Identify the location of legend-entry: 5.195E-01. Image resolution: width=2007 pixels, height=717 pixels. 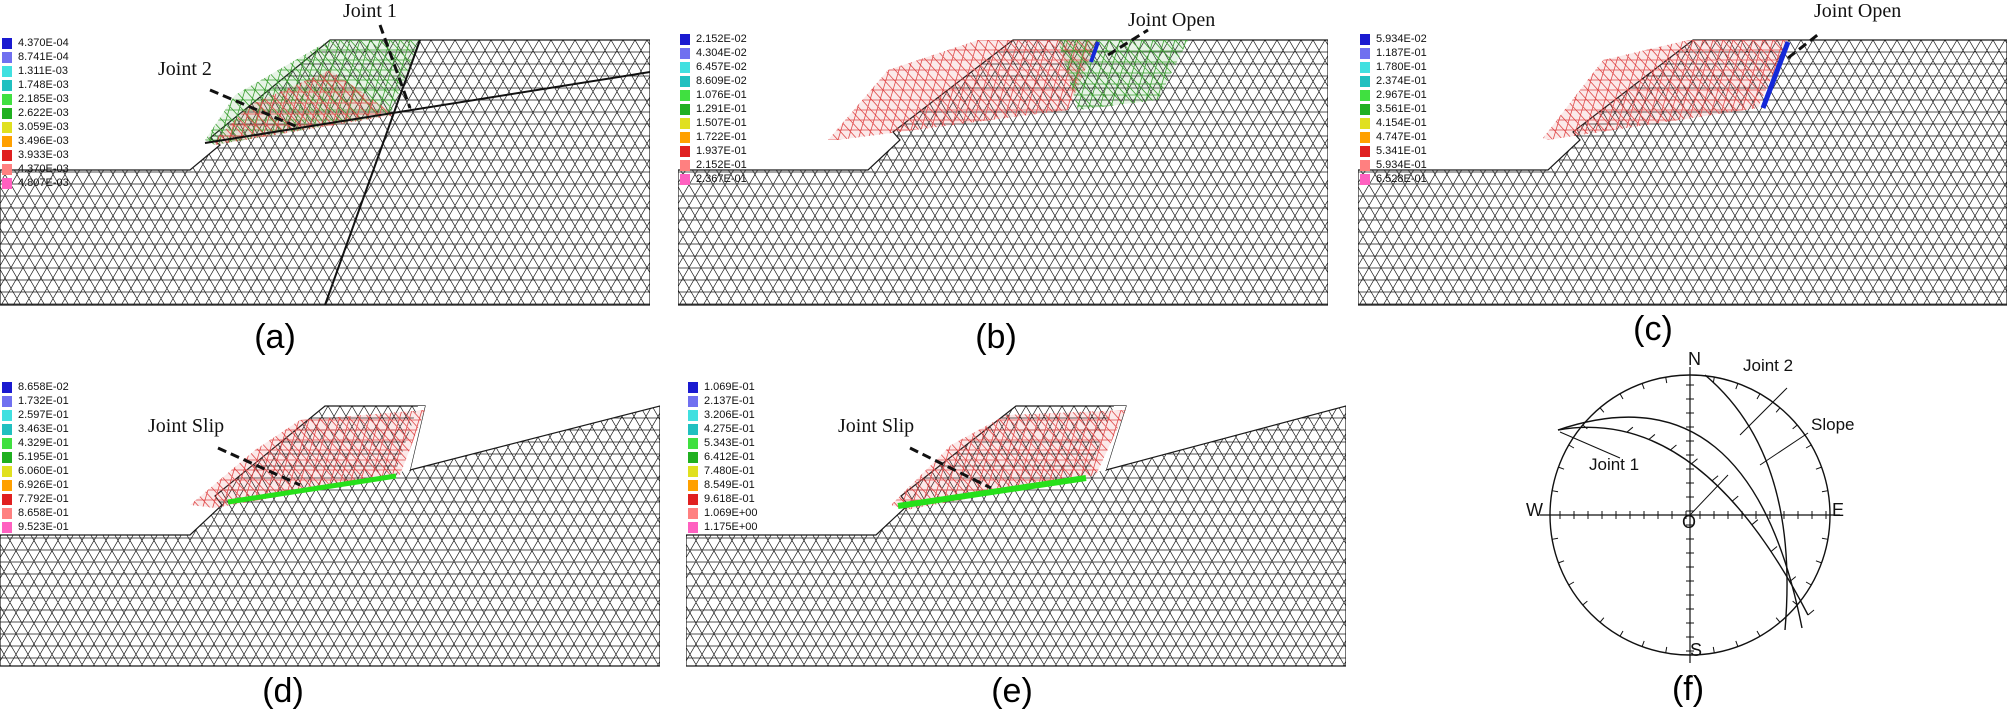
(35, 457).